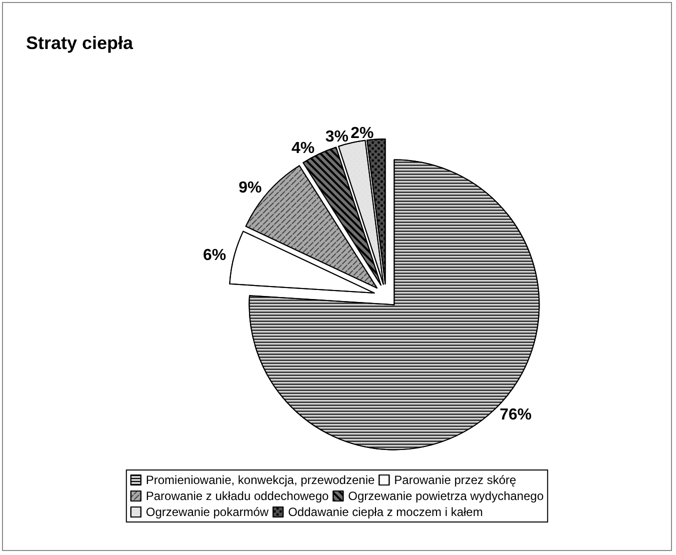 The image size is (676, 555). What do you see at coordinates (303, 149) in the screenshot?
I see `data-label: 4%` at bounding box center [303, 149].